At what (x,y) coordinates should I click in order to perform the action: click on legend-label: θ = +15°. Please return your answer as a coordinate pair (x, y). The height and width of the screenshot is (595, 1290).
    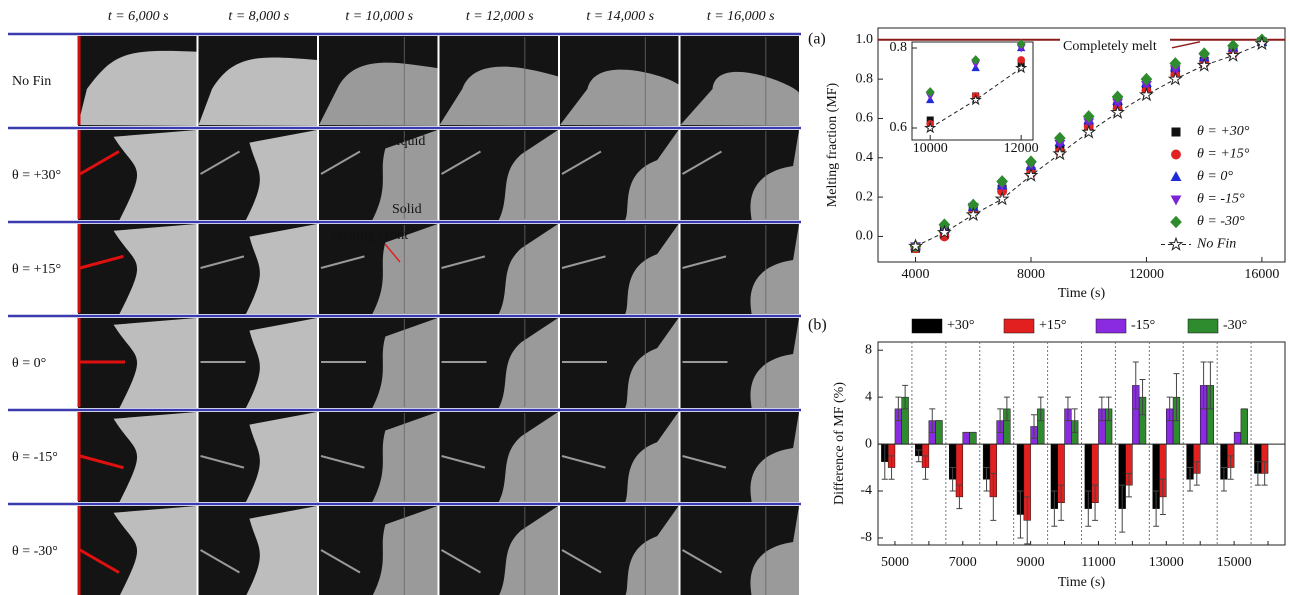
    Looking at the image, I should click on (1223, 154).